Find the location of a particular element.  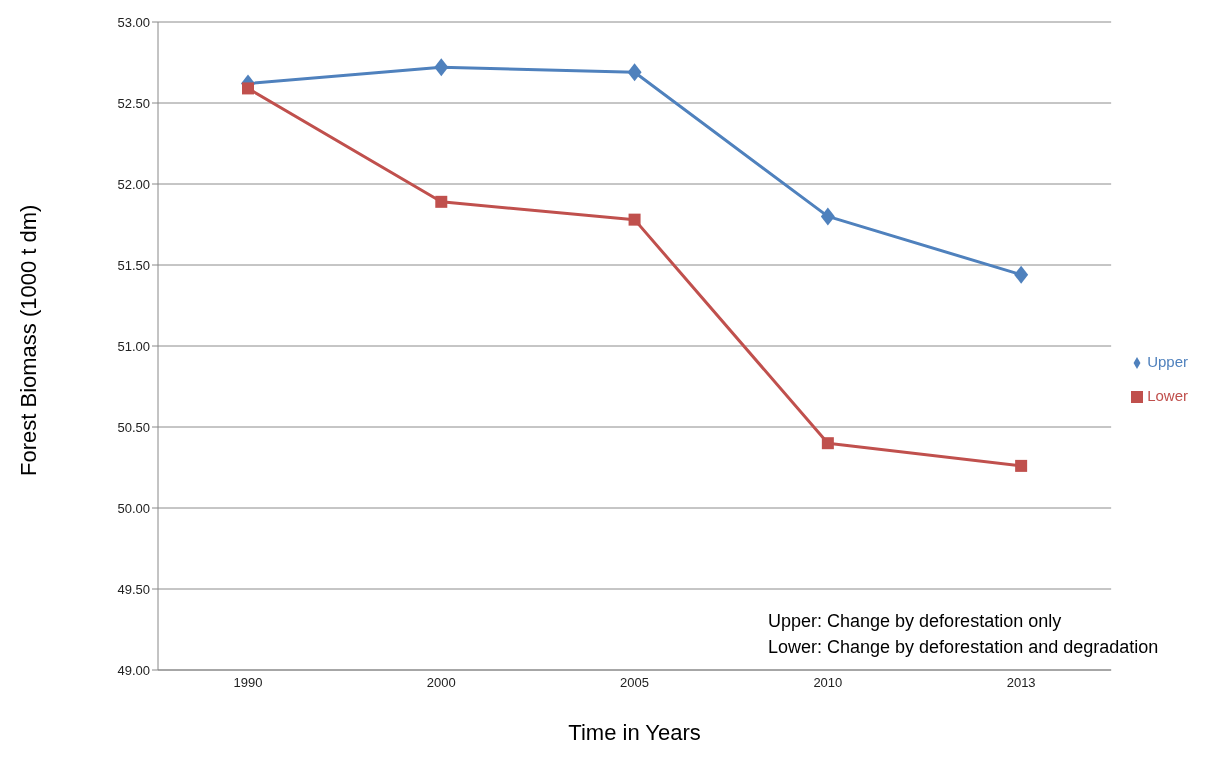

y-tick-label: 51.50 is located at coordinates (133, 265).